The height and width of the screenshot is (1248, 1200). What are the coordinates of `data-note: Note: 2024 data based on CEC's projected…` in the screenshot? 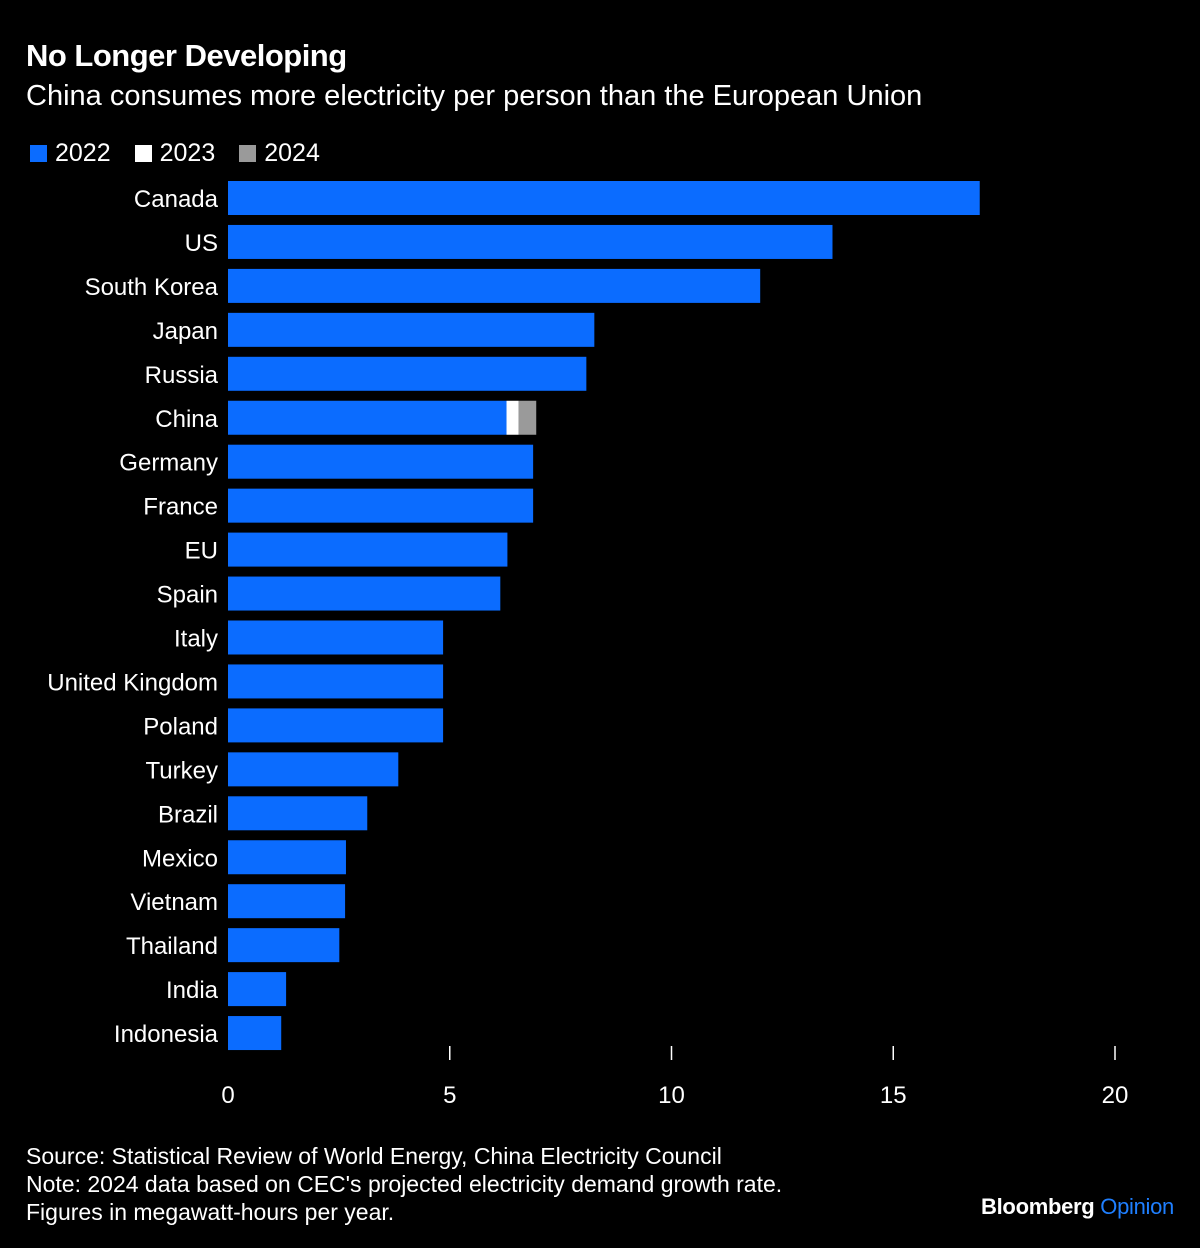 It's located at (404, 1184).